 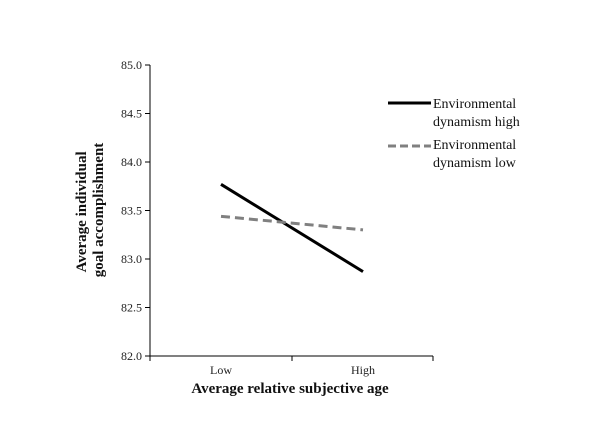 What do you see at coordinates (292, 223) in the screenshot?
I see `series-line-dynamism-low` at bounding box center [292, 223].